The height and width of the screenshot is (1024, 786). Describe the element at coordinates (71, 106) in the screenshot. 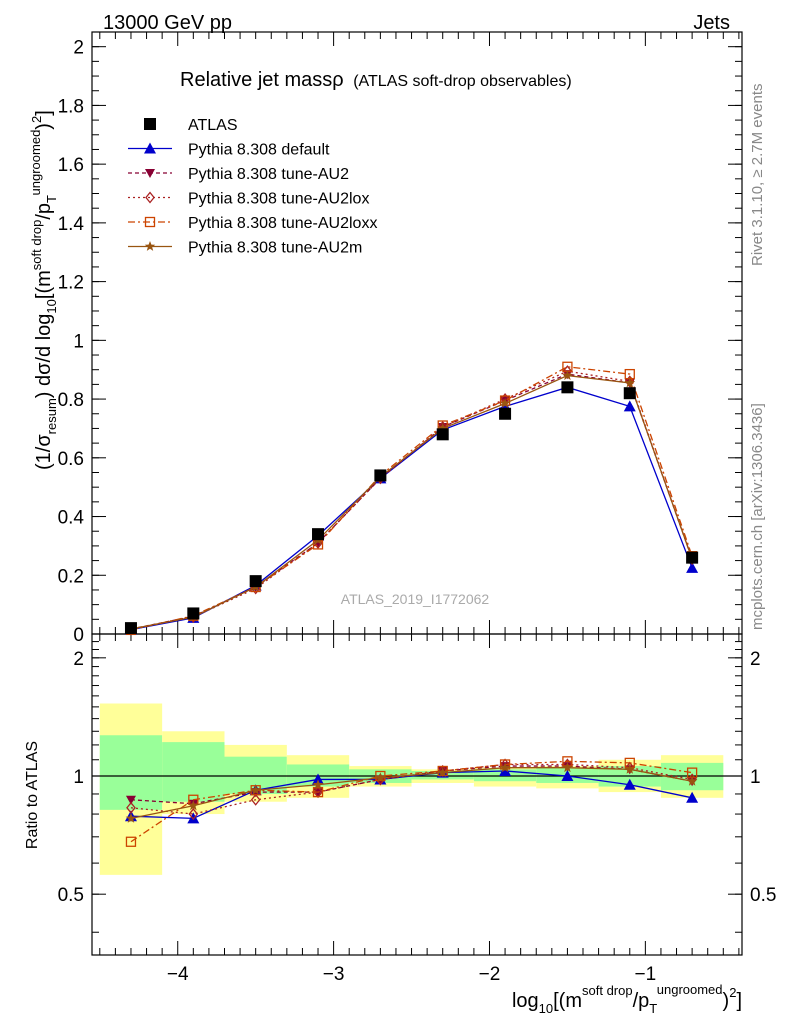

I see `y-tick-label: 1.8` at that location.